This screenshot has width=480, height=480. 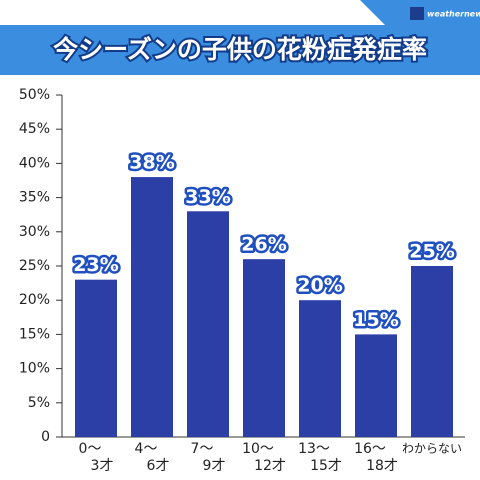 What do you see at coordinates (258, 449) in the screenshot?
I see `x-tick-label: 10〜` at bounding box center [258, 449].